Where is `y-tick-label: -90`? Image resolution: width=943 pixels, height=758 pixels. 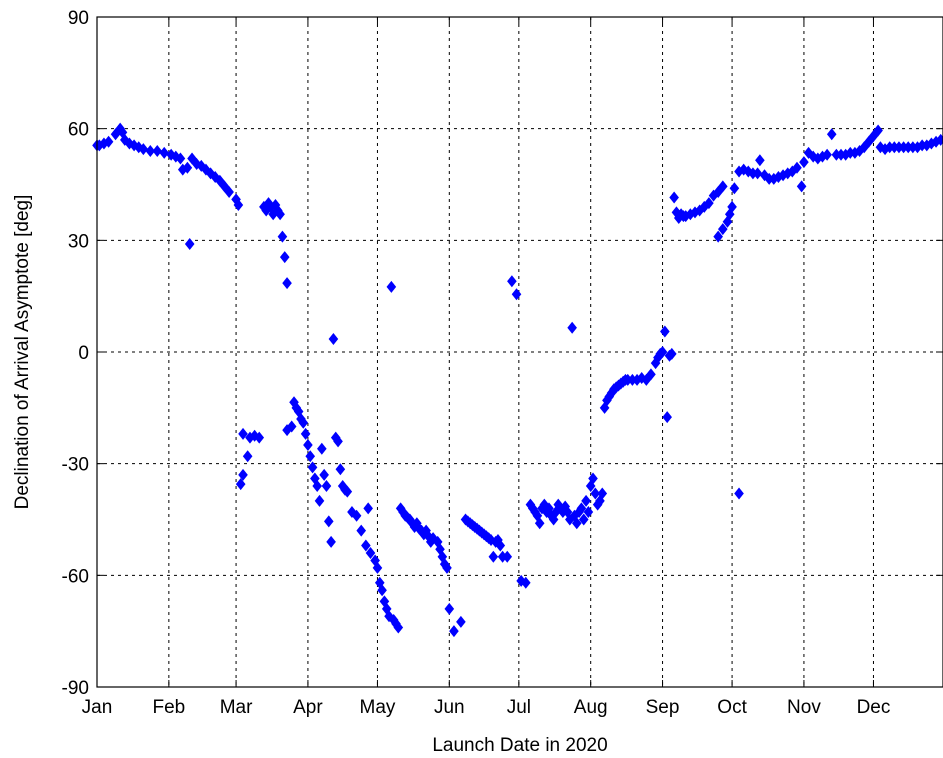
y-tick-label: -90 is located at coordinates (75, 688).